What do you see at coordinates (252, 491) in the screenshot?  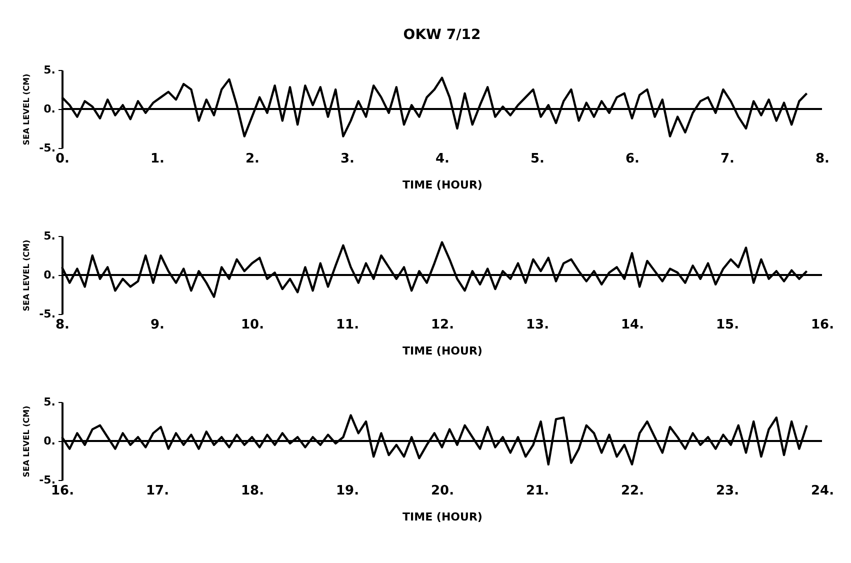 I see `x-tick-label: 18.` at bounding box center [252, 491].